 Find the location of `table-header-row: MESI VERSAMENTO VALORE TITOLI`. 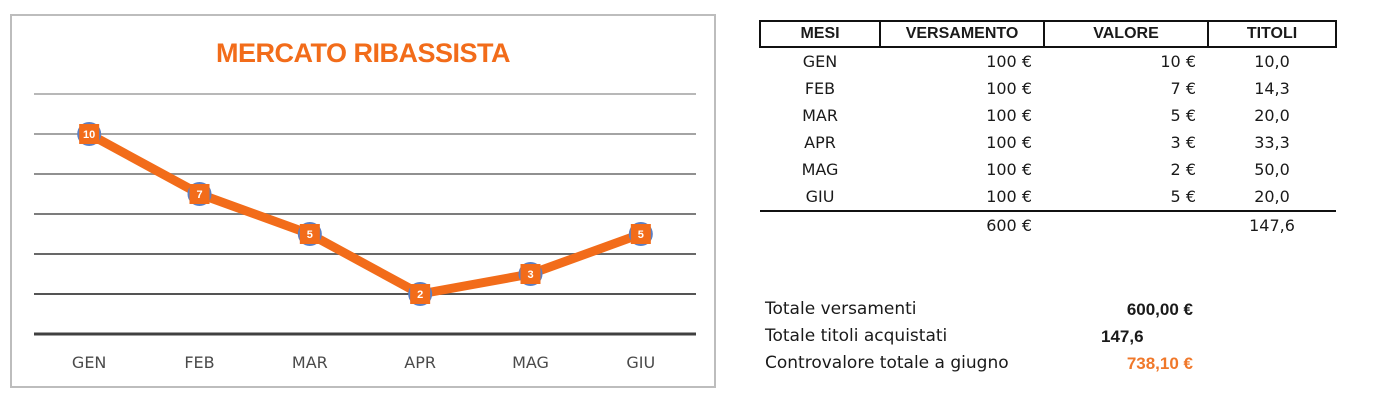

table-header-row: MESI VERSAMENTO VALORE TITOLI is located at coordinates (1048, 34).